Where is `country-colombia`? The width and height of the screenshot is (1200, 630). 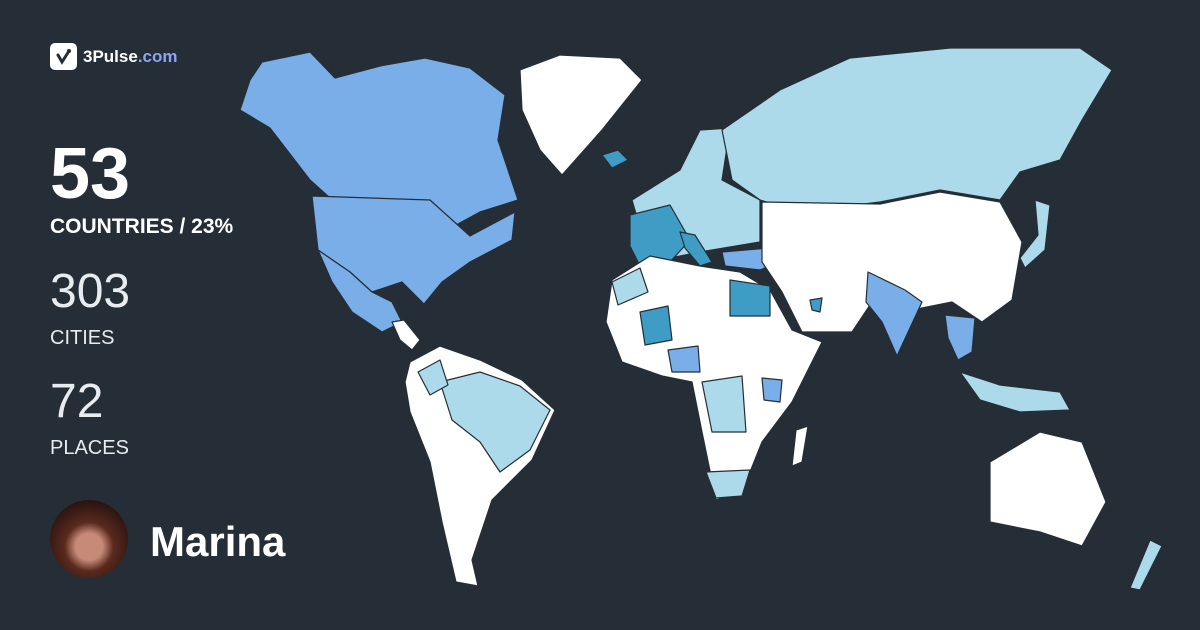
country-colombia is located at coordinates (433, 377).